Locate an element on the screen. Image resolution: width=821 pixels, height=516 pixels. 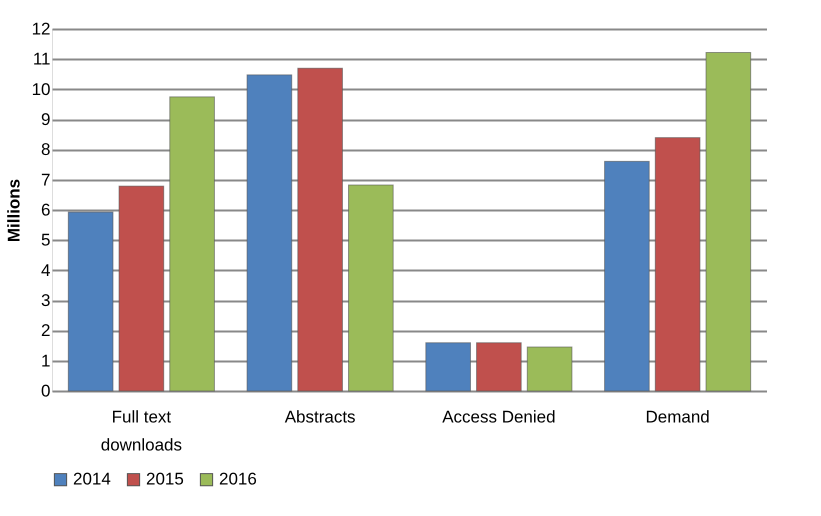
y-tick-label: 1 is located at coordinates (45, 360).